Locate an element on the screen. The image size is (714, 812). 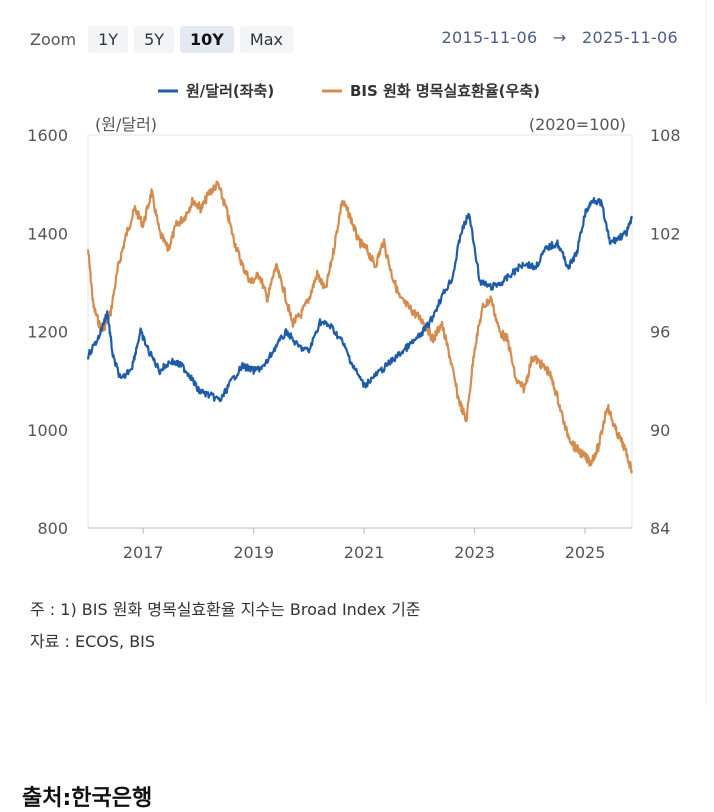
zoom-controls: Zoom 1Y 5Y 10Y Max is located at coordinates (161, 39).